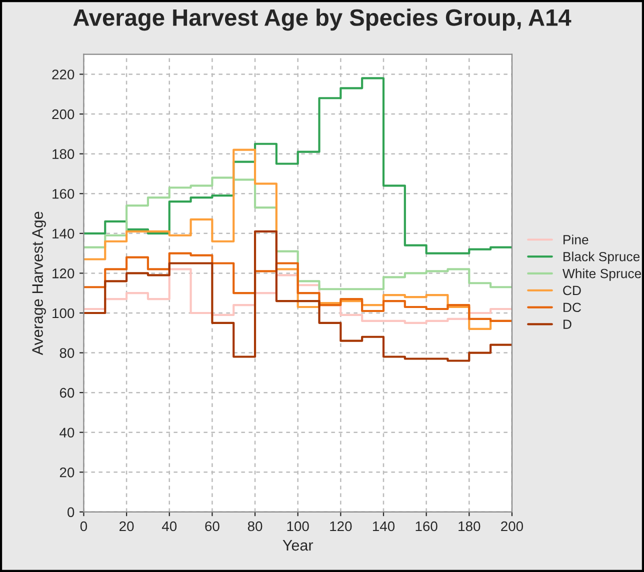 Image resolution: width=644 pixels, height=572 pixels. Describe the element at coordinates (341, 526) in the screenshot. I see `x-tick-label: 120` at that location.